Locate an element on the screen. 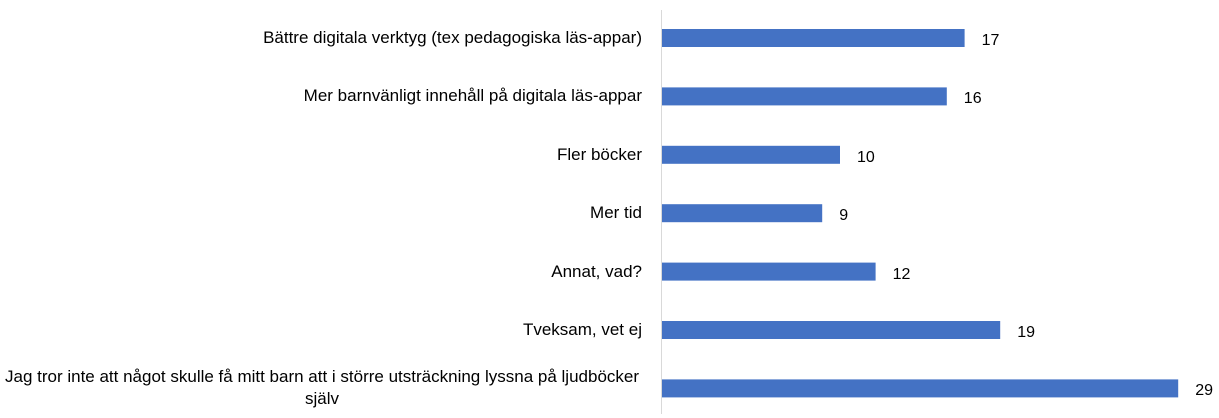 This screenshot has width=1219, height=418. value-label: 16 is located at coordinates (972, 99).